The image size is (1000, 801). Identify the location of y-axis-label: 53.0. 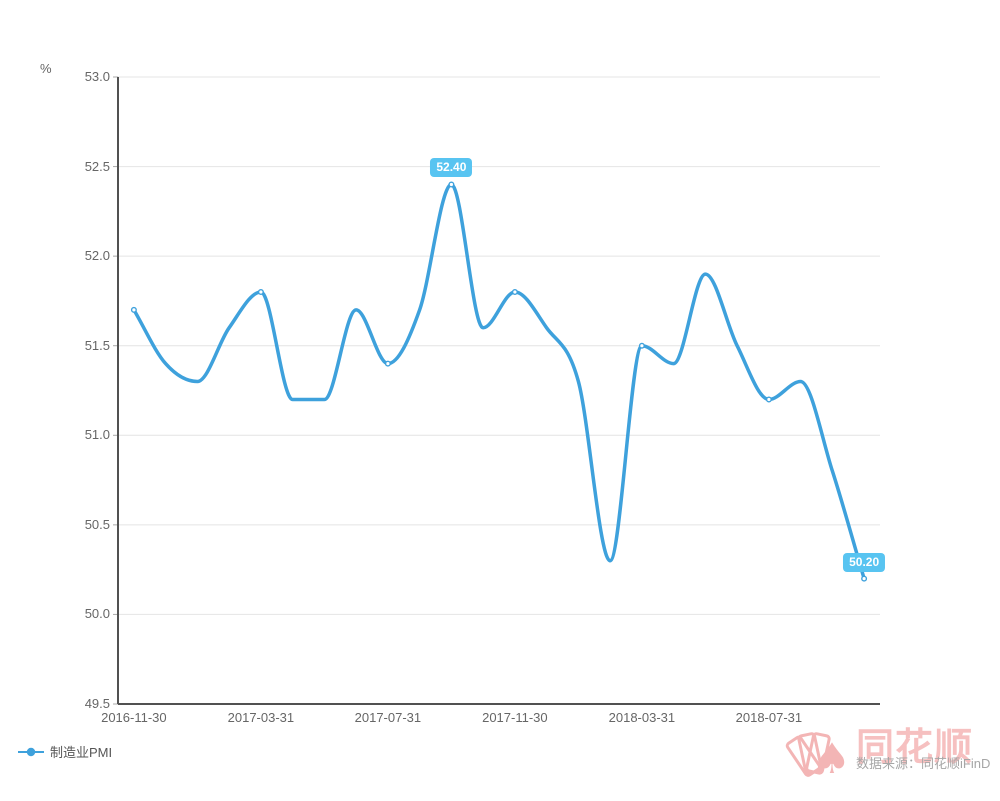
(97, 76).